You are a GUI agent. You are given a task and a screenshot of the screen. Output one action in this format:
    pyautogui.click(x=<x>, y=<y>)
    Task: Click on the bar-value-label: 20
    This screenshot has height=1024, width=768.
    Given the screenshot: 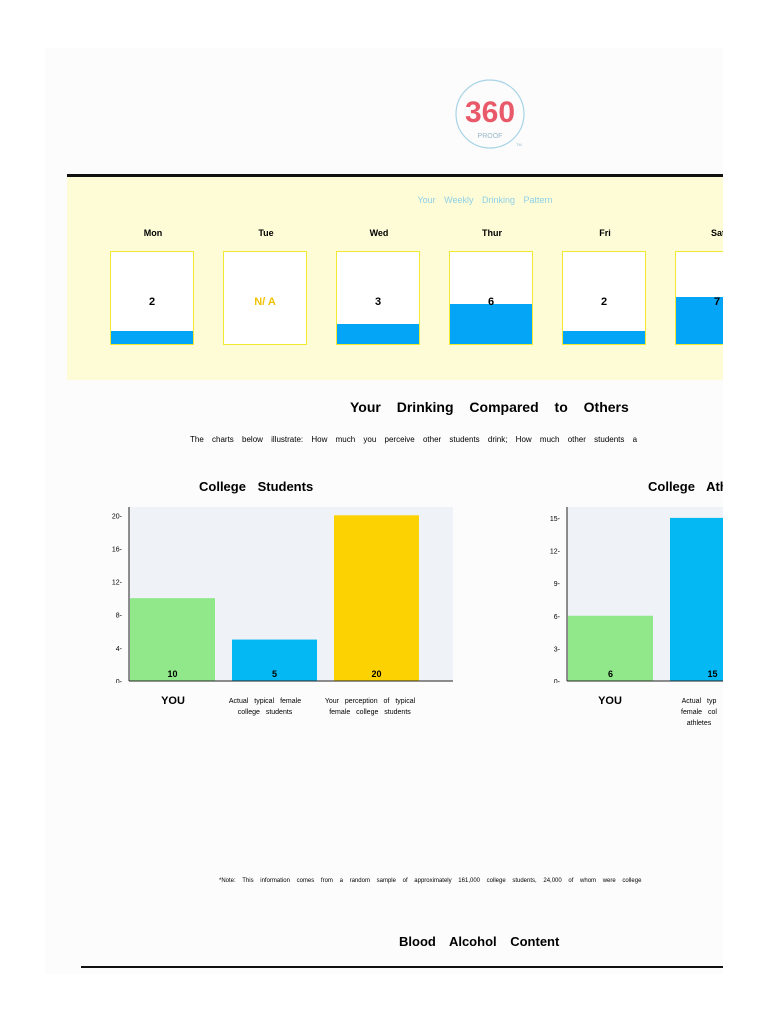 What is the action you would take?
    pyautogui.click(x=376, y=674)
    